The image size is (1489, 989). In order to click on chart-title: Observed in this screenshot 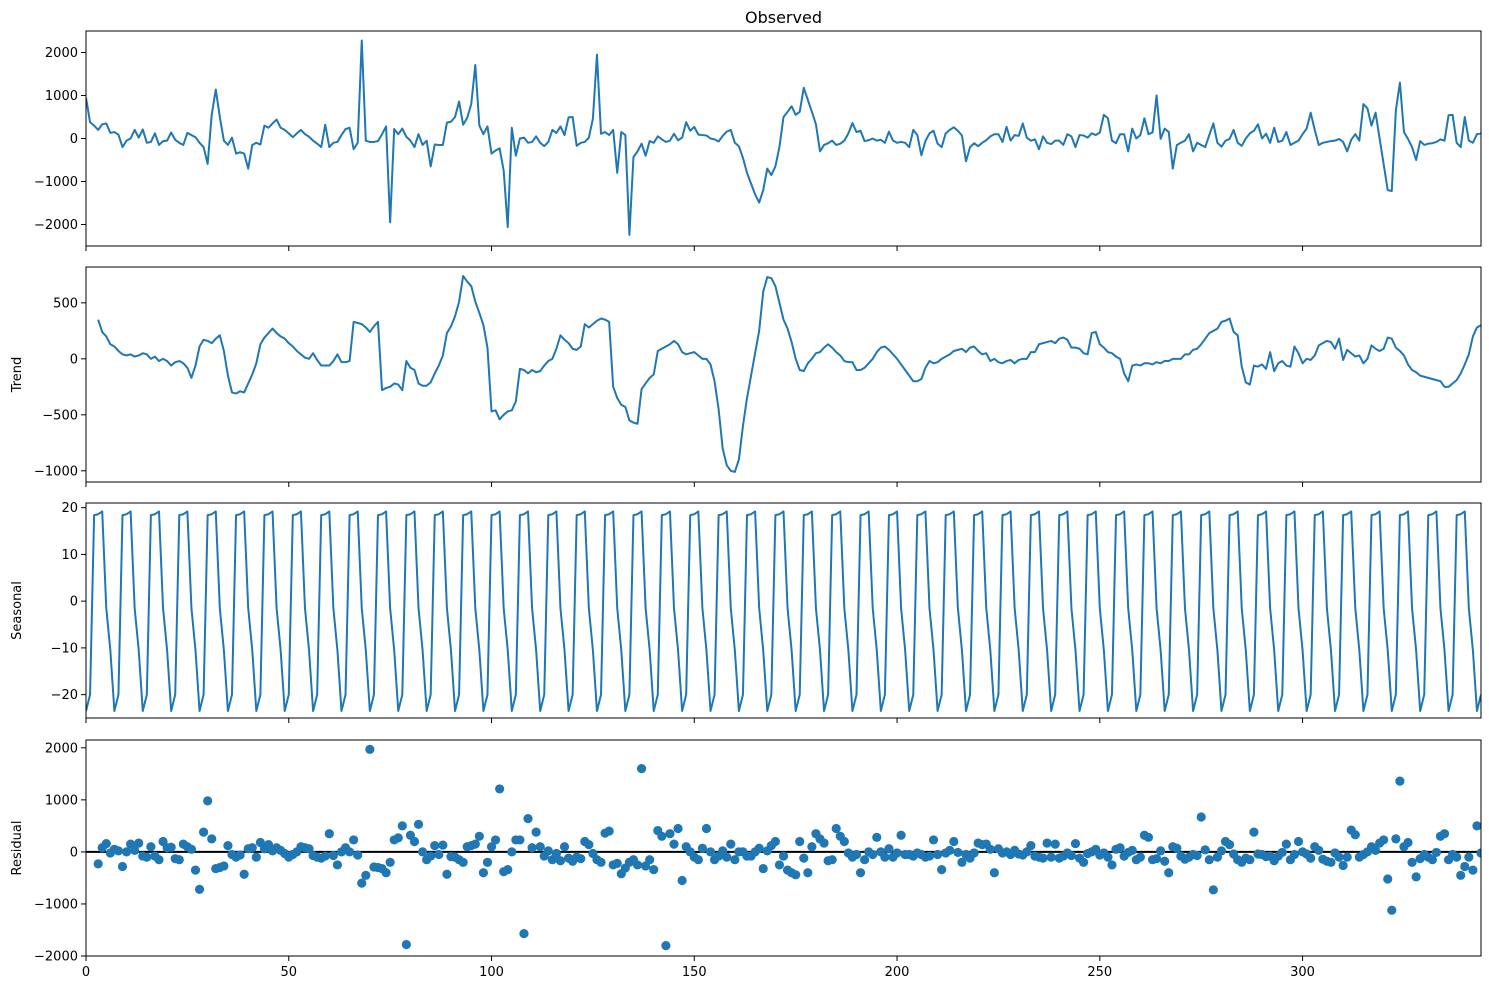, I will do `click(783, 17)`.